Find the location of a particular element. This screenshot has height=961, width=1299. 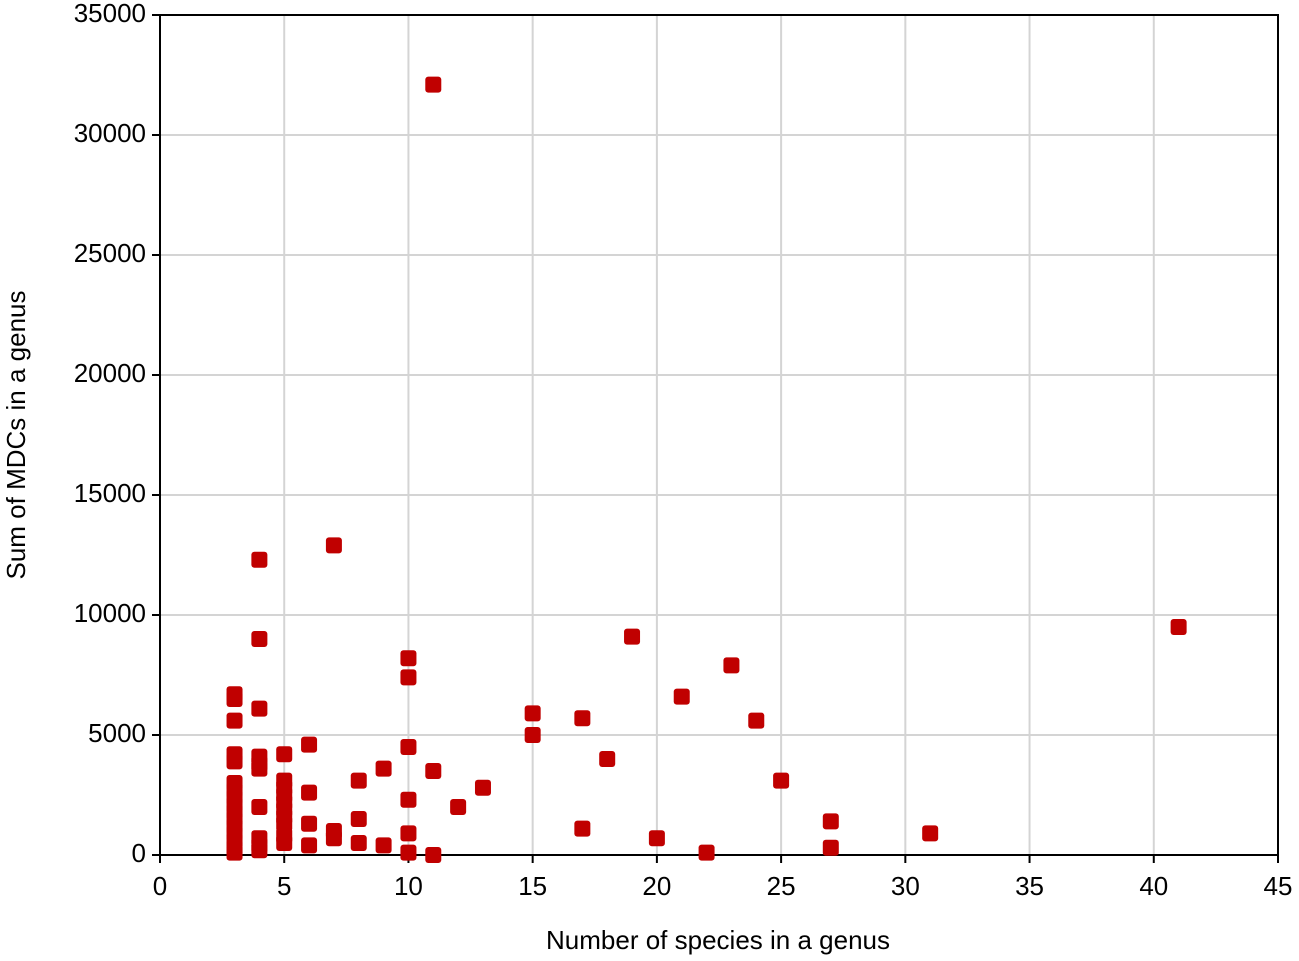

y-tick-label: 30000 is located at coordinates (110, 133).